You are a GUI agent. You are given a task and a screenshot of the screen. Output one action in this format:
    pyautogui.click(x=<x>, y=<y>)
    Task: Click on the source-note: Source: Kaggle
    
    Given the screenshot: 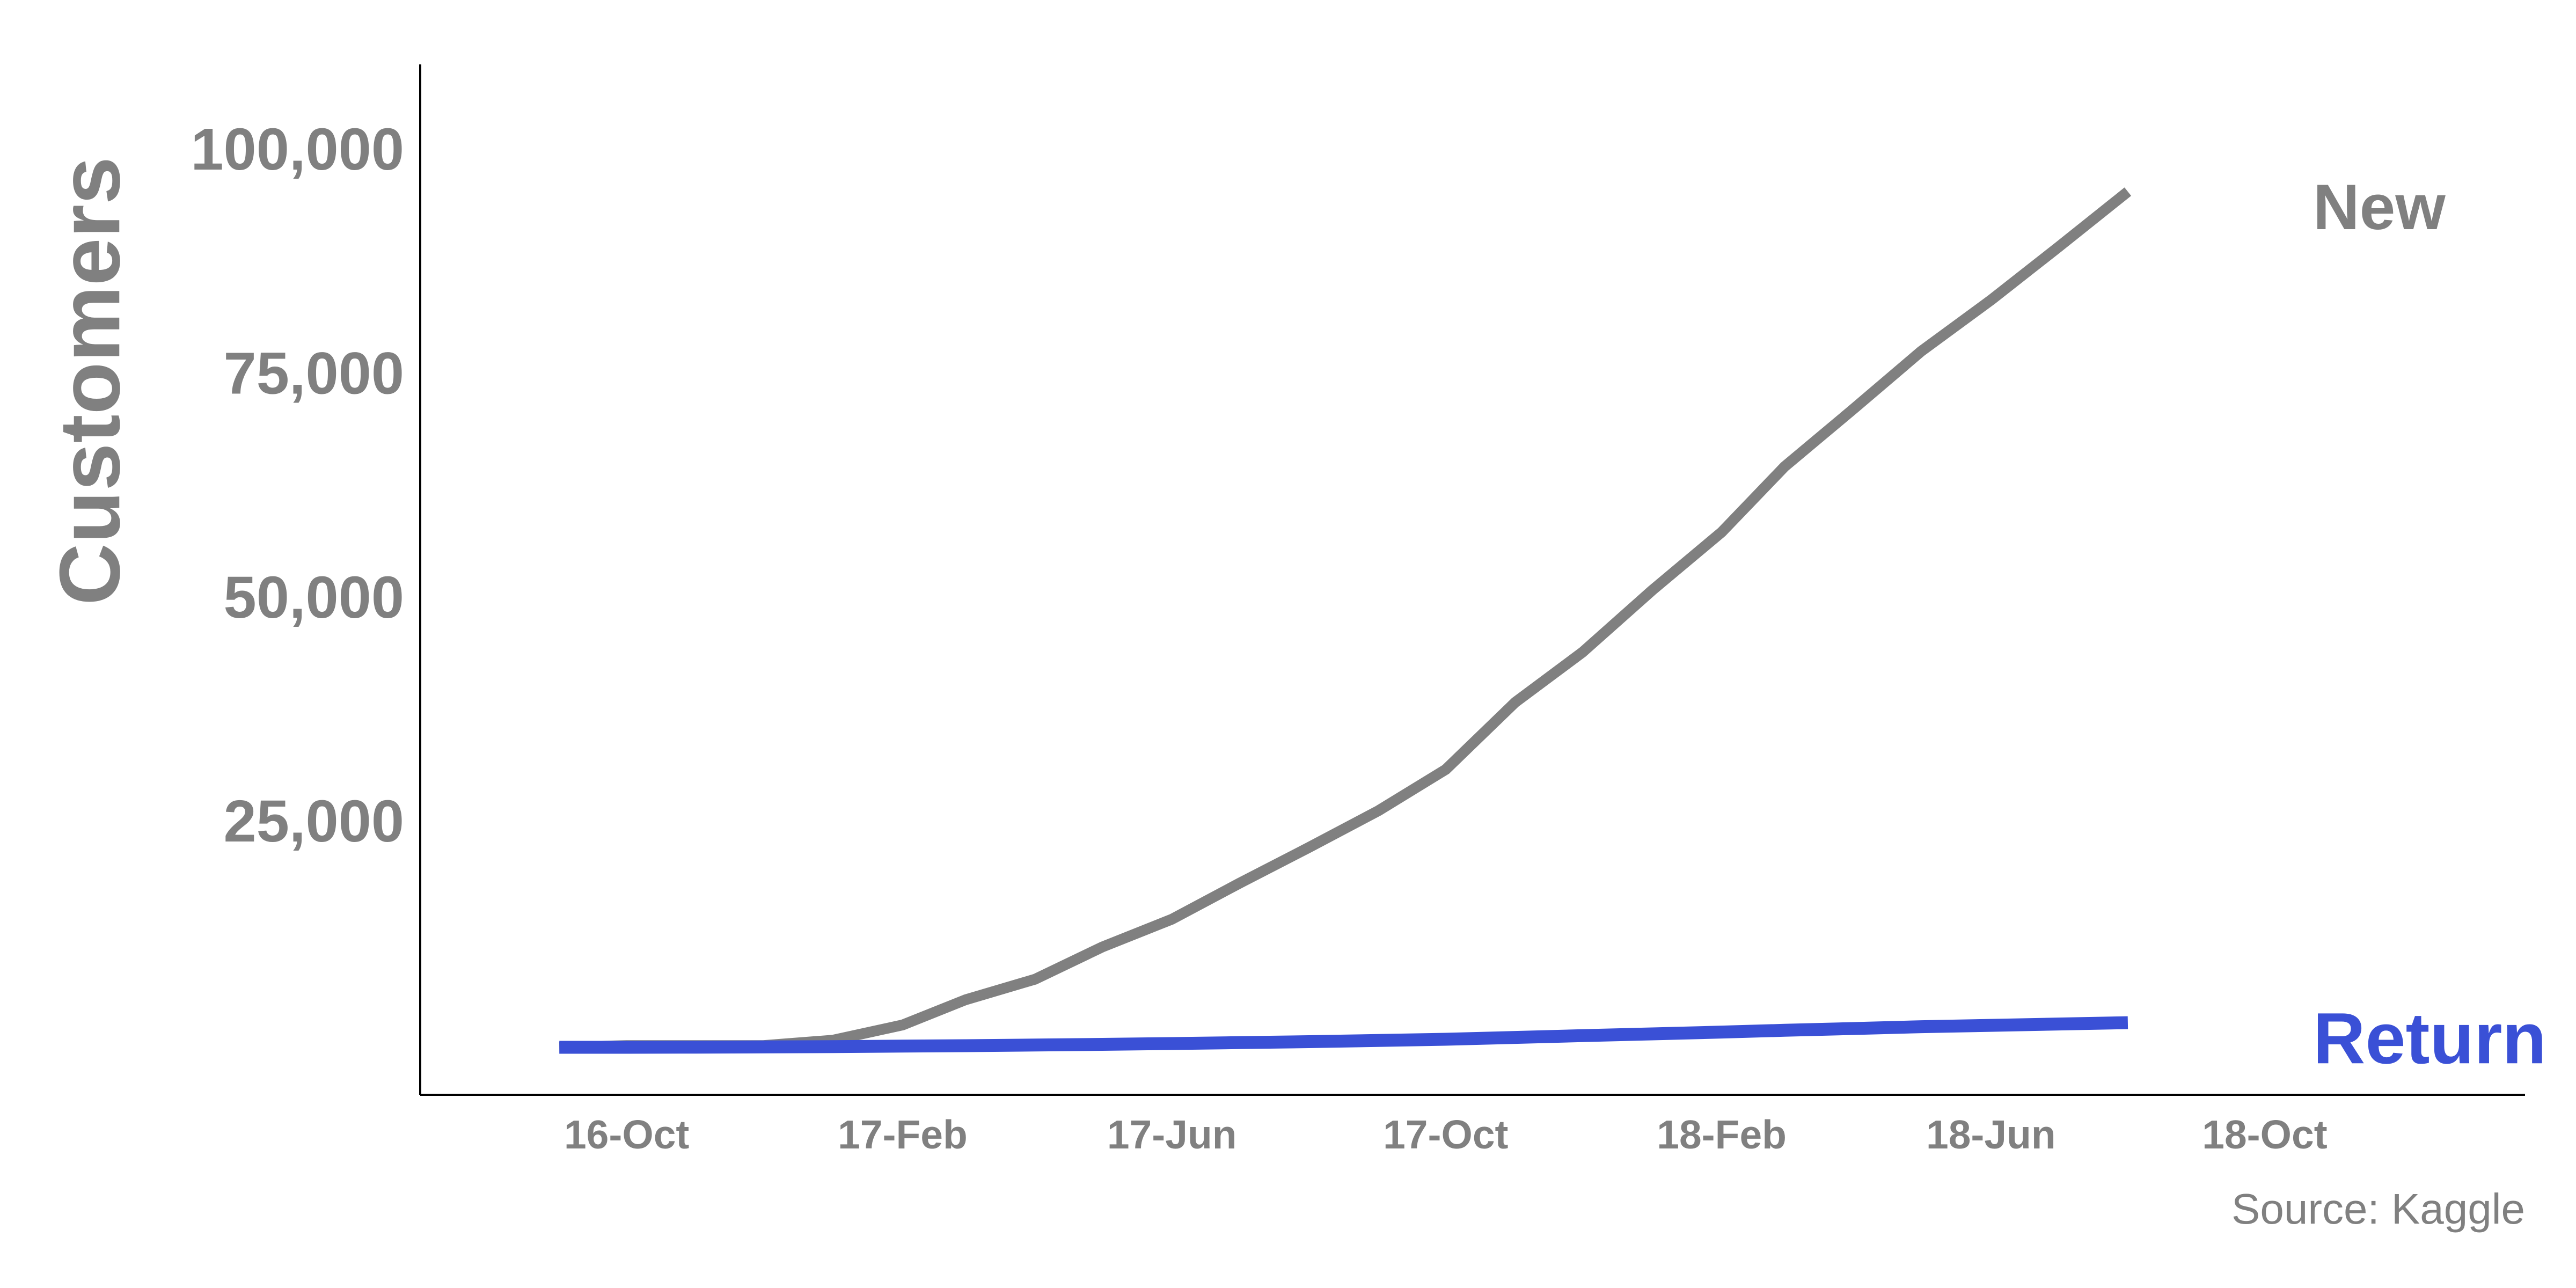 What is the action you would take?
    pyautogui.click(x=2378, y=1209)
    